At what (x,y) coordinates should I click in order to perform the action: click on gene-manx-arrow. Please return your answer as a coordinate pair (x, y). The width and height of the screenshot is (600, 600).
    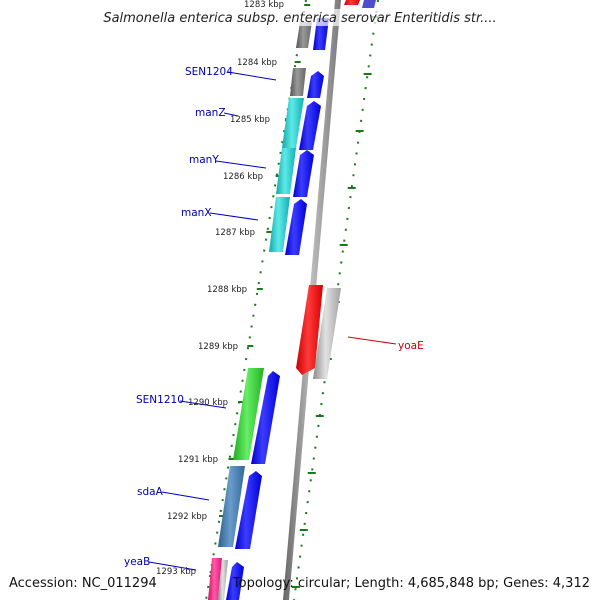
    Looking at the image, I should click on (296, 227).